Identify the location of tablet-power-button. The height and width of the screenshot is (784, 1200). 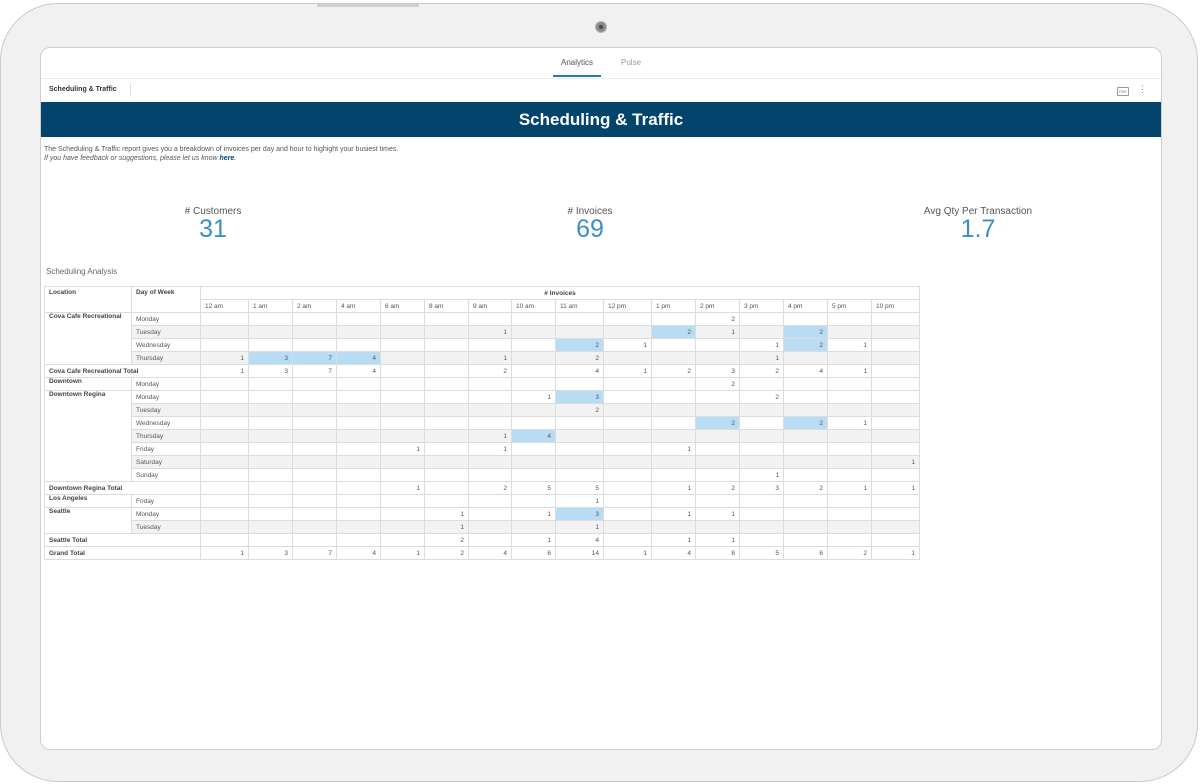
(368, 5).